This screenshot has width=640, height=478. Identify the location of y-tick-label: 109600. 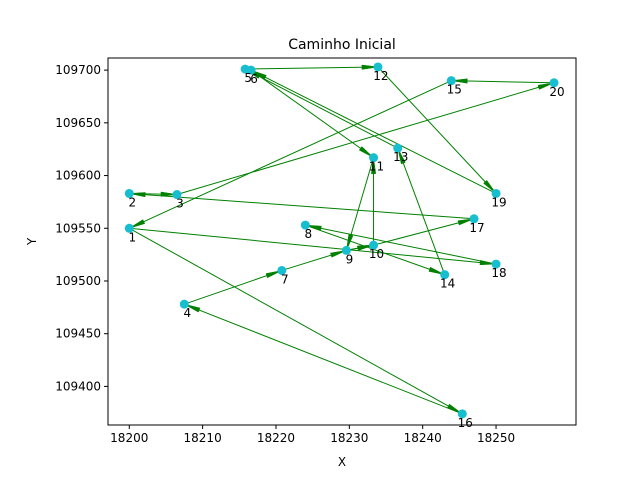
(78, 176).